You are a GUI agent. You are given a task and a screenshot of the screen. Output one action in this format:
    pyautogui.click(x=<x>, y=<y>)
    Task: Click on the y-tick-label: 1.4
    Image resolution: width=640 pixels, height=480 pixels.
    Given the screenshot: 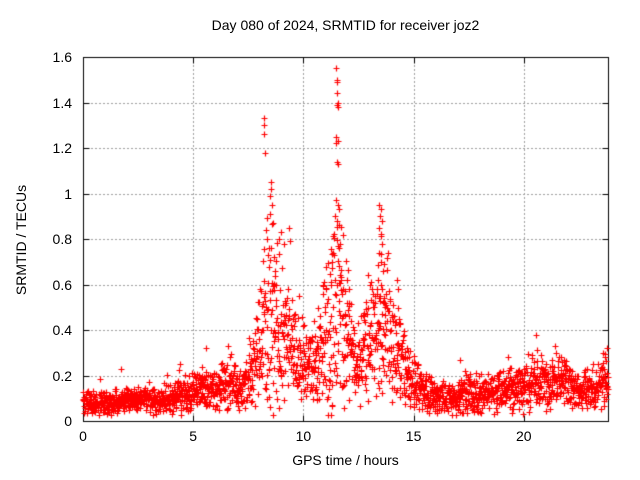 What is the action you would take?
    pyautogui.click(x=62, y=102)
    